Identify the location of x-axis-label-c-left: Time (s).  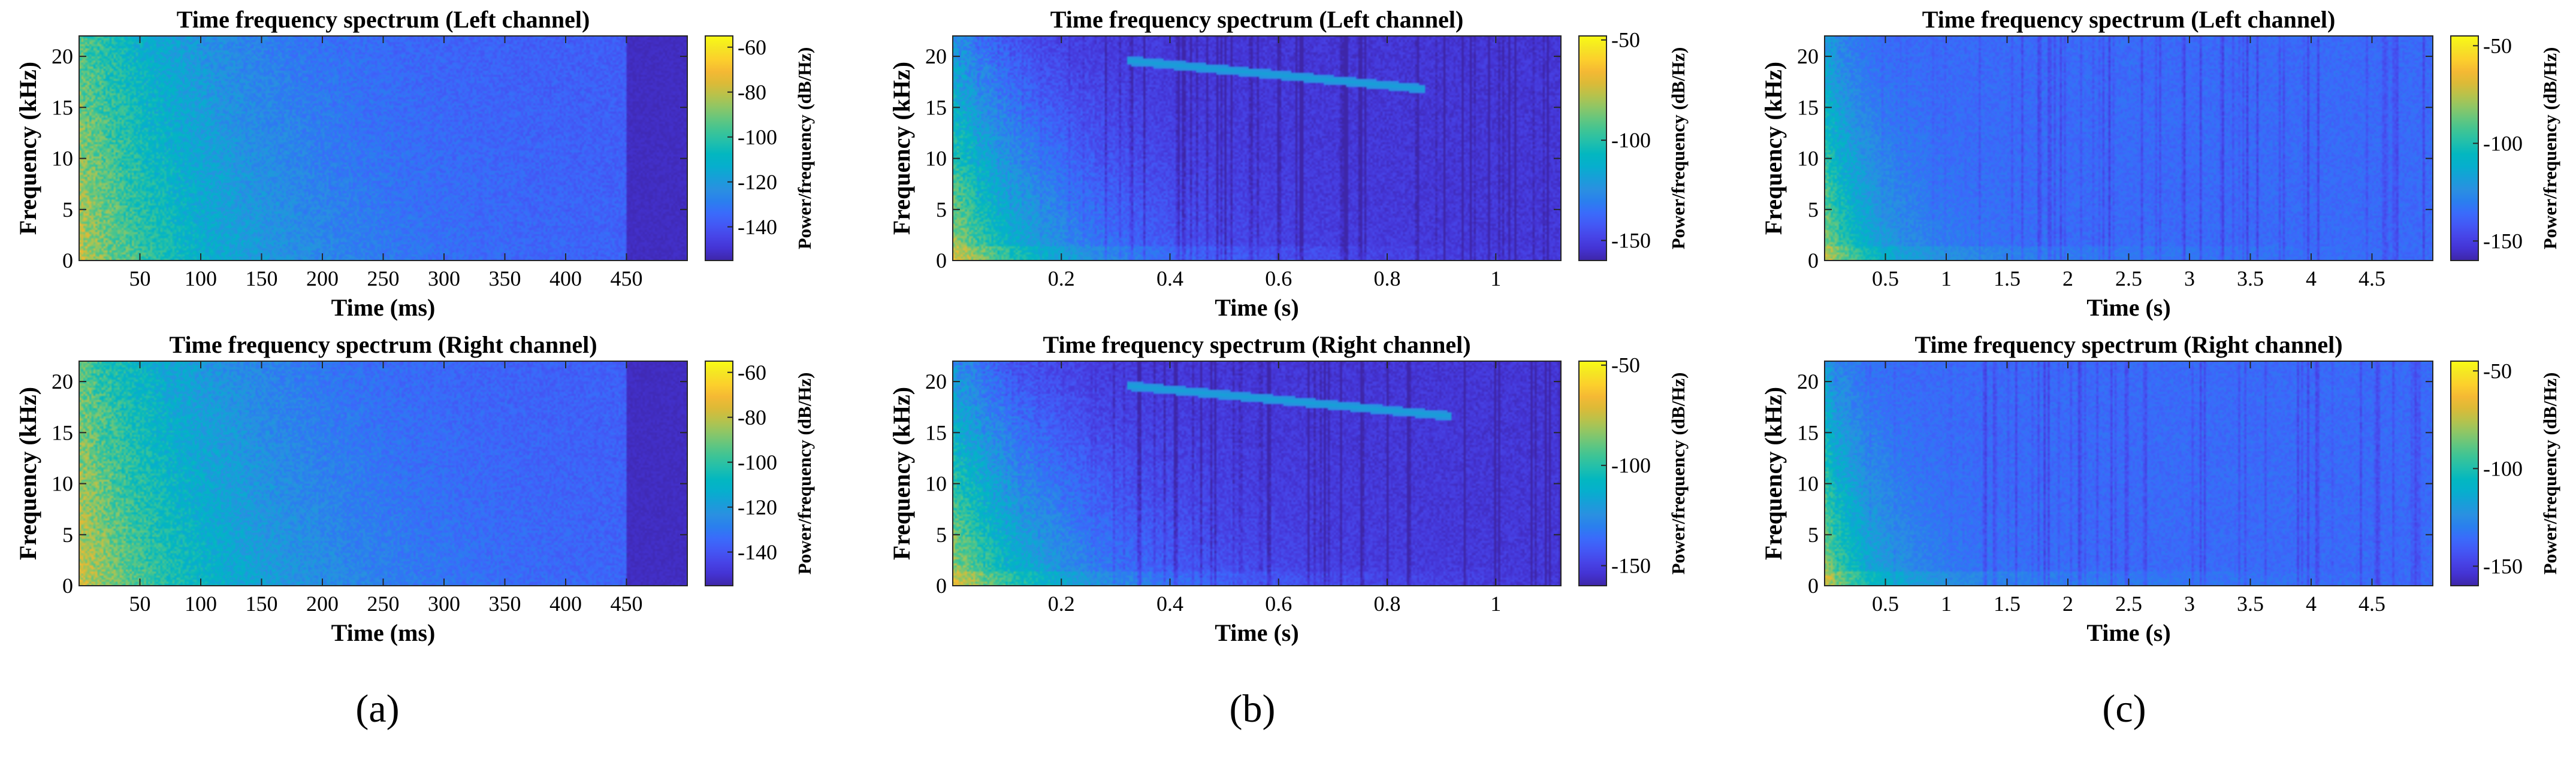
(2128, 307).